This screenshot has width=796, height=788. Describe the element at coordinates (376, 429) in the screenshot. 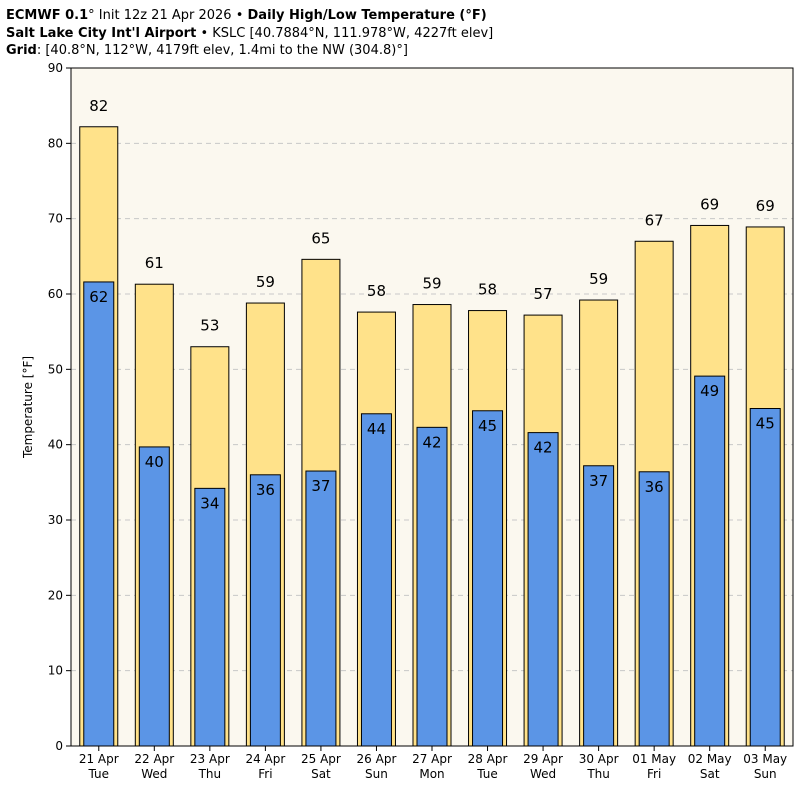

I see `low-temp-label: 44` at that location.